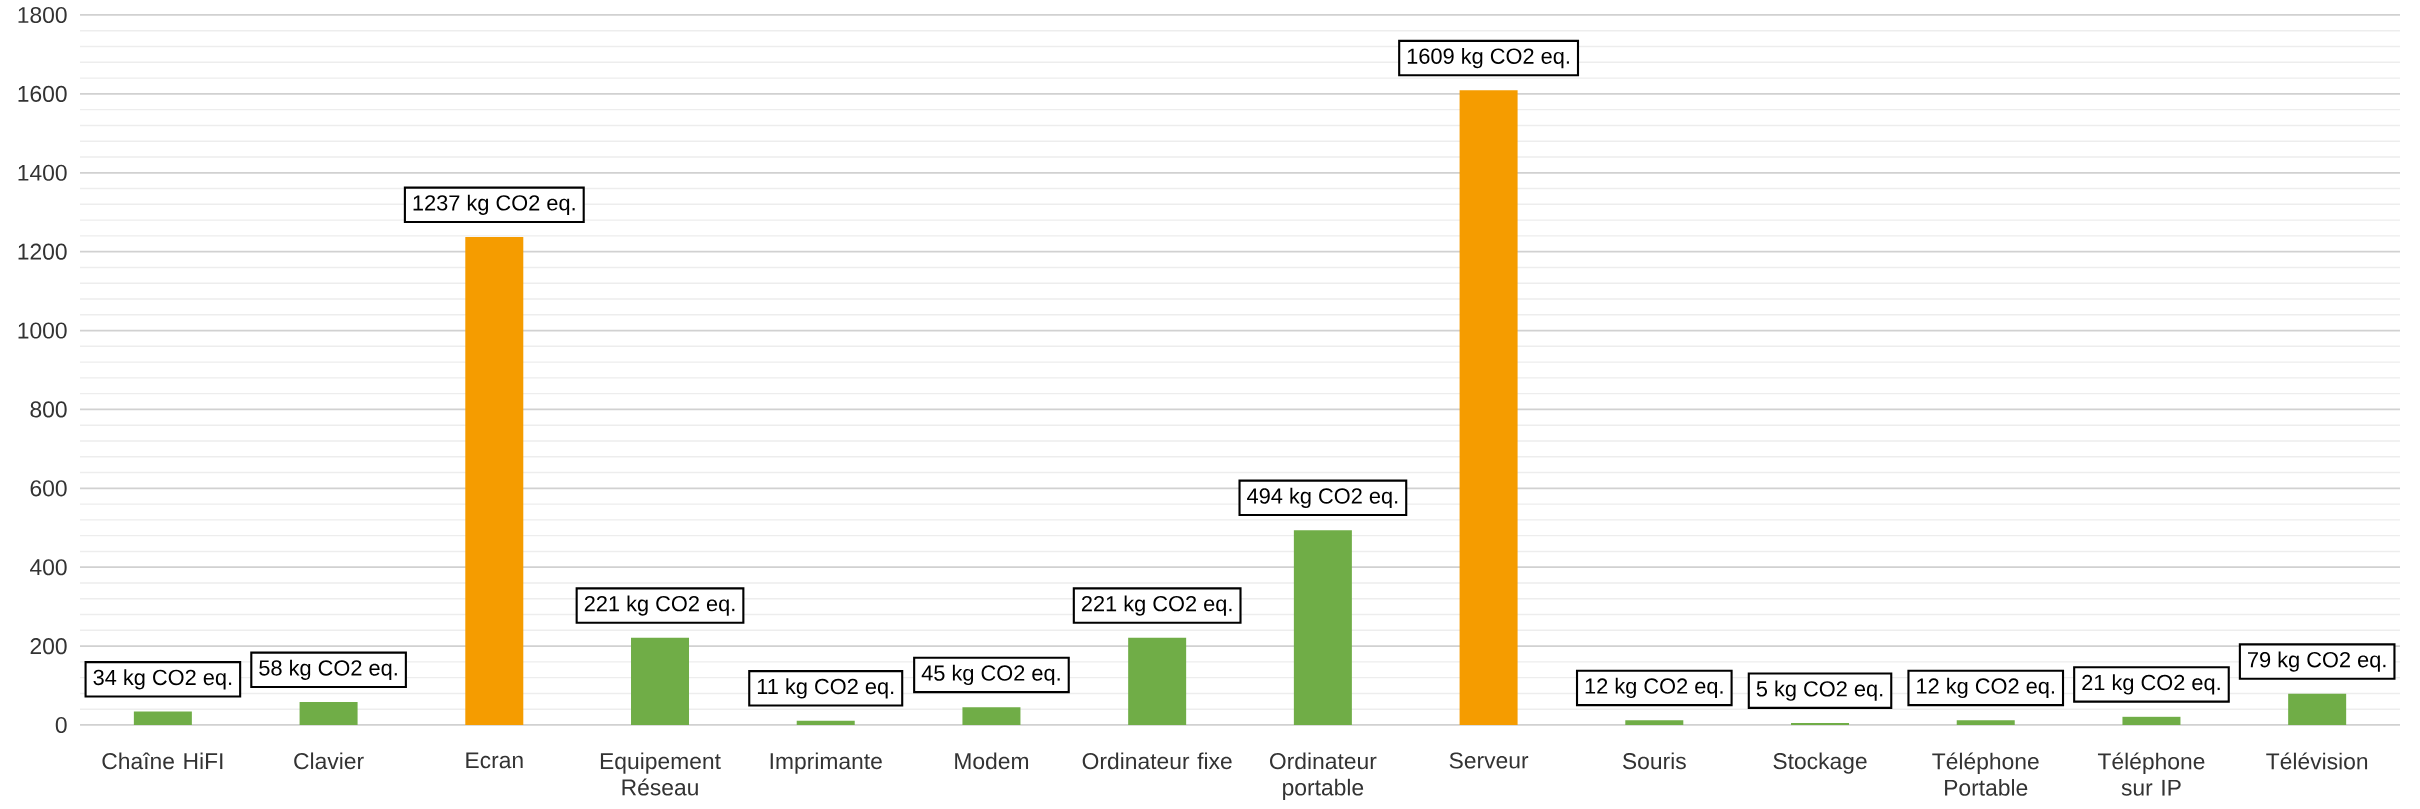 The width and height of the screenshot is (2420, 809). I want to click on data-label: 1237 kg CO2 eq., so click(494, 204).